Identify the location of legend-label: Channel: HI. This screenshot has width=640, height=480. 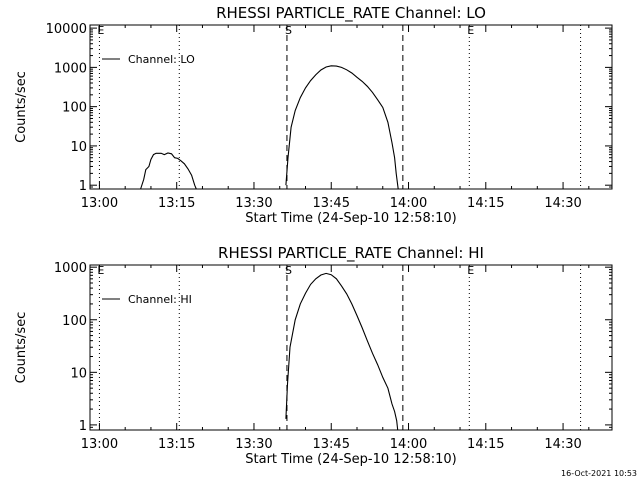
(160, 299).